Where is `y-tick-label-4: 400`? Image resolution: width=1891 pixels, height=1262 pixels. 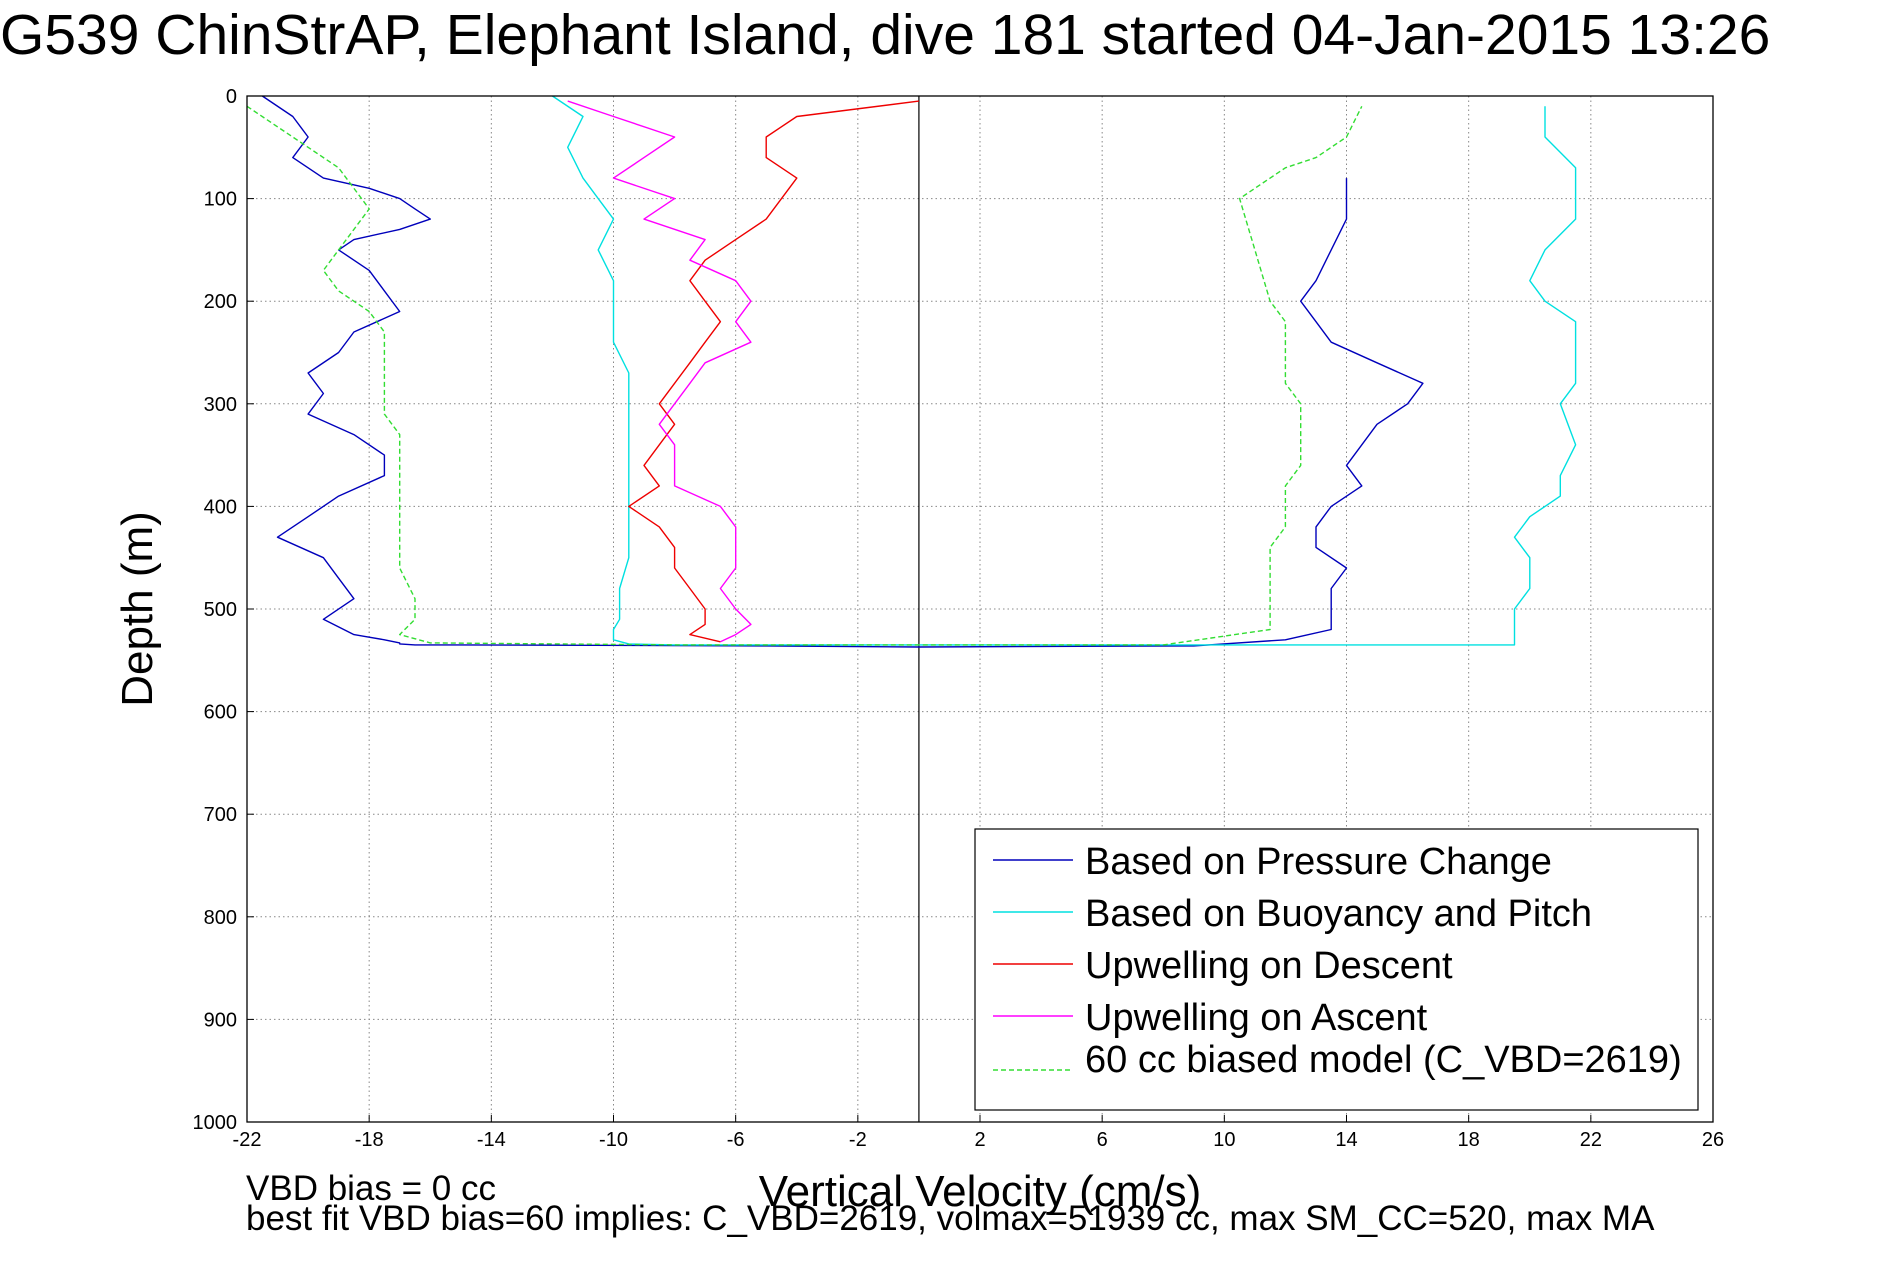
y-tick-label-4: 400 is located at coordinates (220, 507).